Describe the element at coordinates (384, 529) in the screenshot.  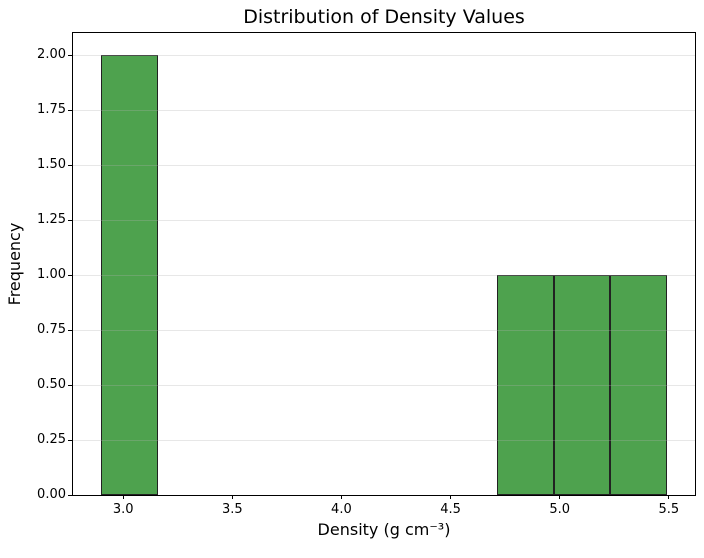
I see `x-axis-label: Density (g cm⁻³)` at that location.